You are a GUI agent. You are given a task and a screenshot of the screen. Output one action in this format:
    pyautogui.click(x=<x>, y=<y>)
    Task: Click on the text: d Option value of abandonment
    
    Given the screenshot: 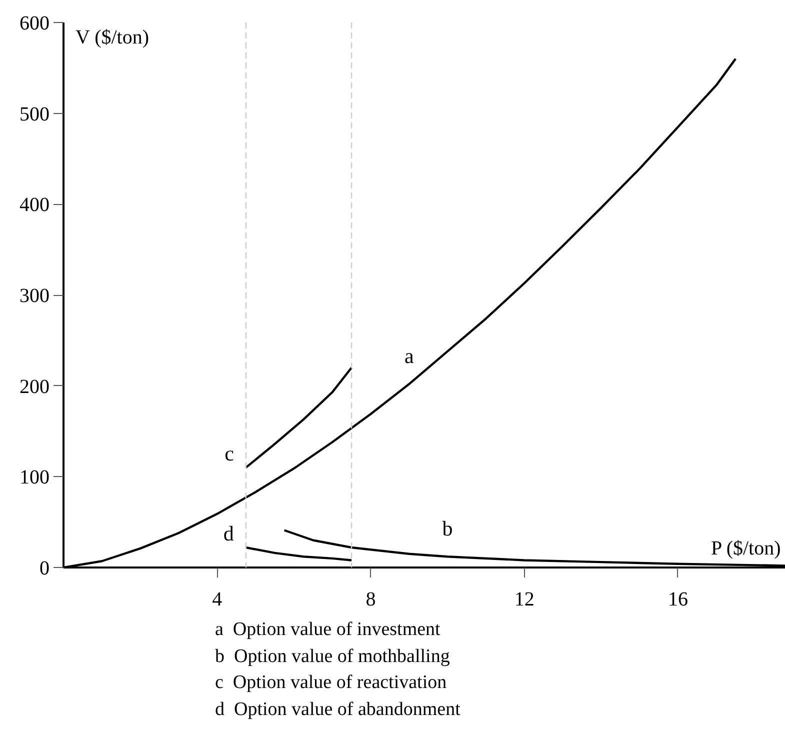 What is the action you would take?
    pyautogui.click(x=337, y=710)
    